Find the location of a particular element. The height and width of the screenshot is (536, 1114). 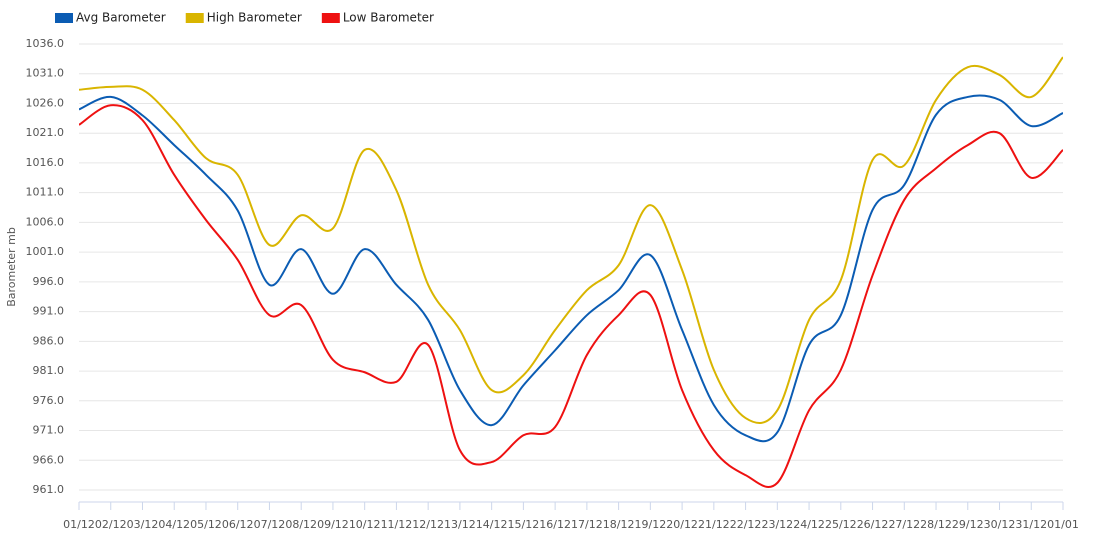

x-tick-label: 22/12 is located at coordinates (746, 524).